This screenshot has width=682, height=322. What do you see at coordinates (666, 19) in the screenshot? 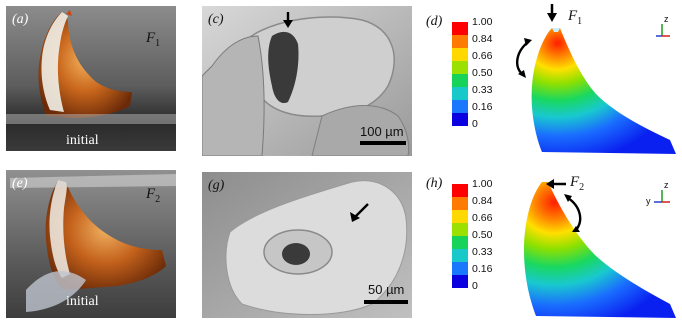
I see `axis-label-z-d: z` at bounding box center [666, 19].